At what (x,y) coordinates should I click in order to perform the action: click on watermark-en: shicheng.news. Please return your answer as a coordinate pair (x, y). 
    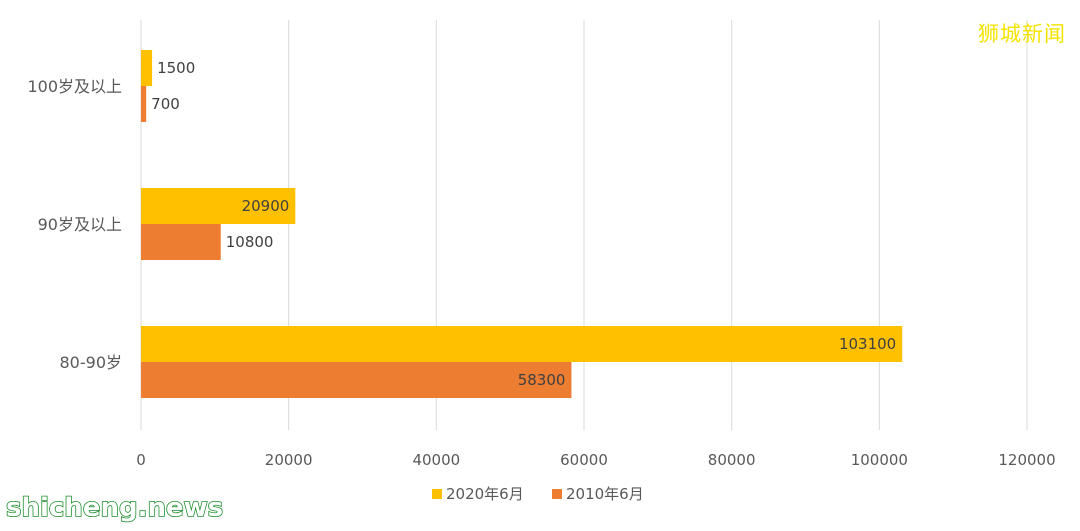
    Looking at the image, I should click on (114, 508).